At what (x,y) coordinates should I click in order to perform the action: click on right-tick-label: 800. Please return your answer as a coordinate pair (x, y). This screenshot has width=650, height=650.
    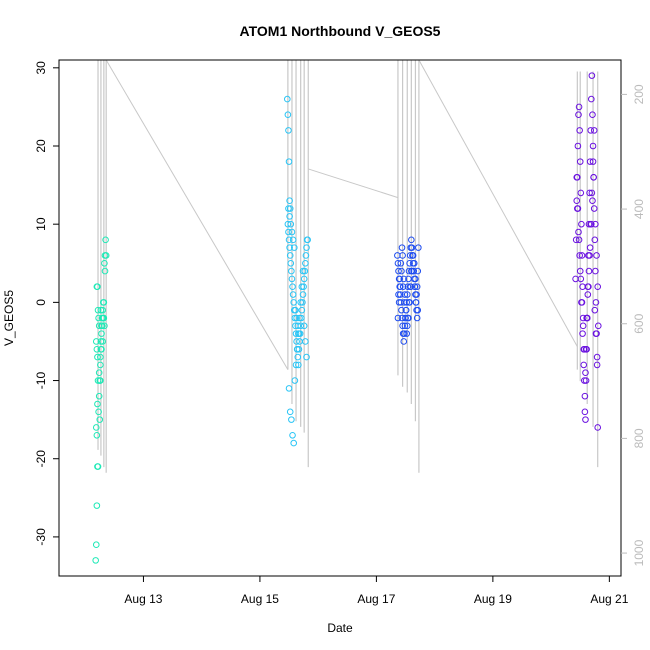
    Looking at the image, I should click on (639, 438).